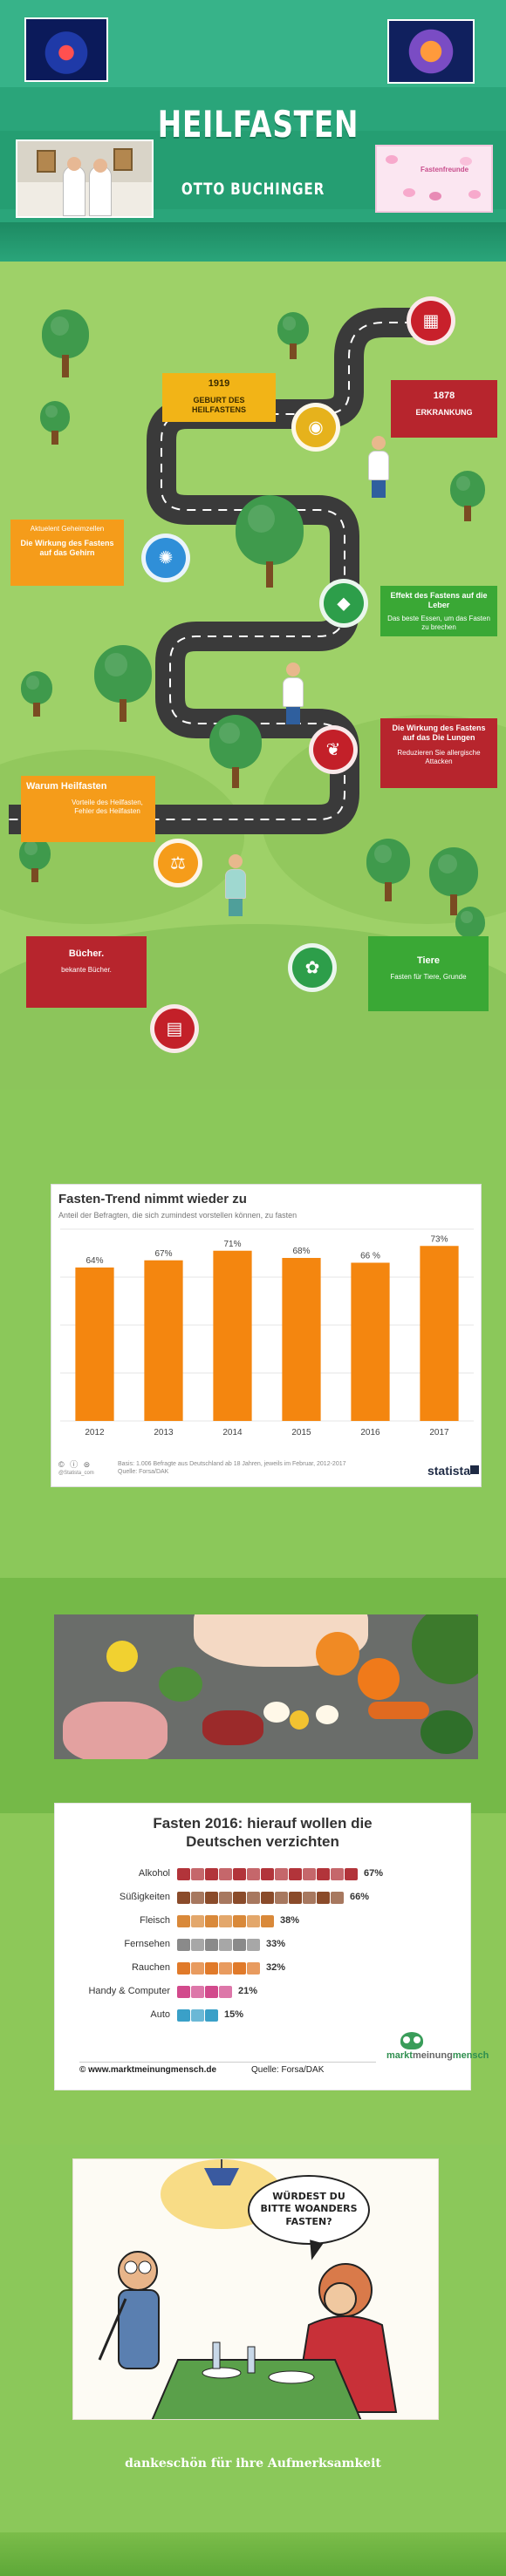 The image size is (506, 2576). What do you see at coordinates (95, 1433) in the screenshot?
I see `tick-label: 2012` at bounding box center [95, 1433].